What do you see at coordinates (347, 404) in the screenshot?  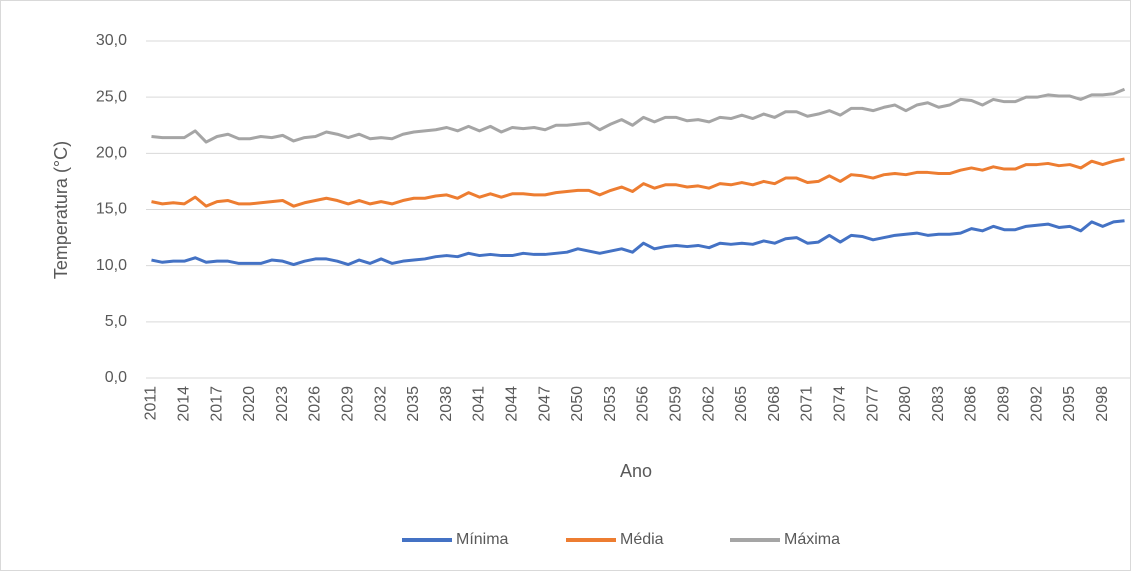 I see `x-tick-label: 2029` at bounding box center [347, 404].